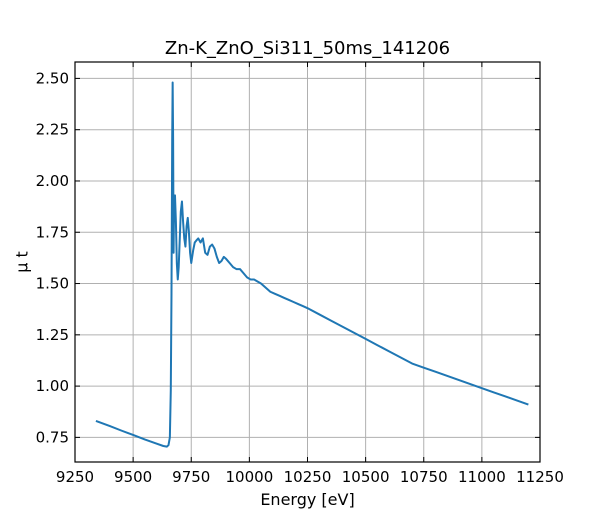  I want to click on y-tick-label: 1.00, so click(52, 386).